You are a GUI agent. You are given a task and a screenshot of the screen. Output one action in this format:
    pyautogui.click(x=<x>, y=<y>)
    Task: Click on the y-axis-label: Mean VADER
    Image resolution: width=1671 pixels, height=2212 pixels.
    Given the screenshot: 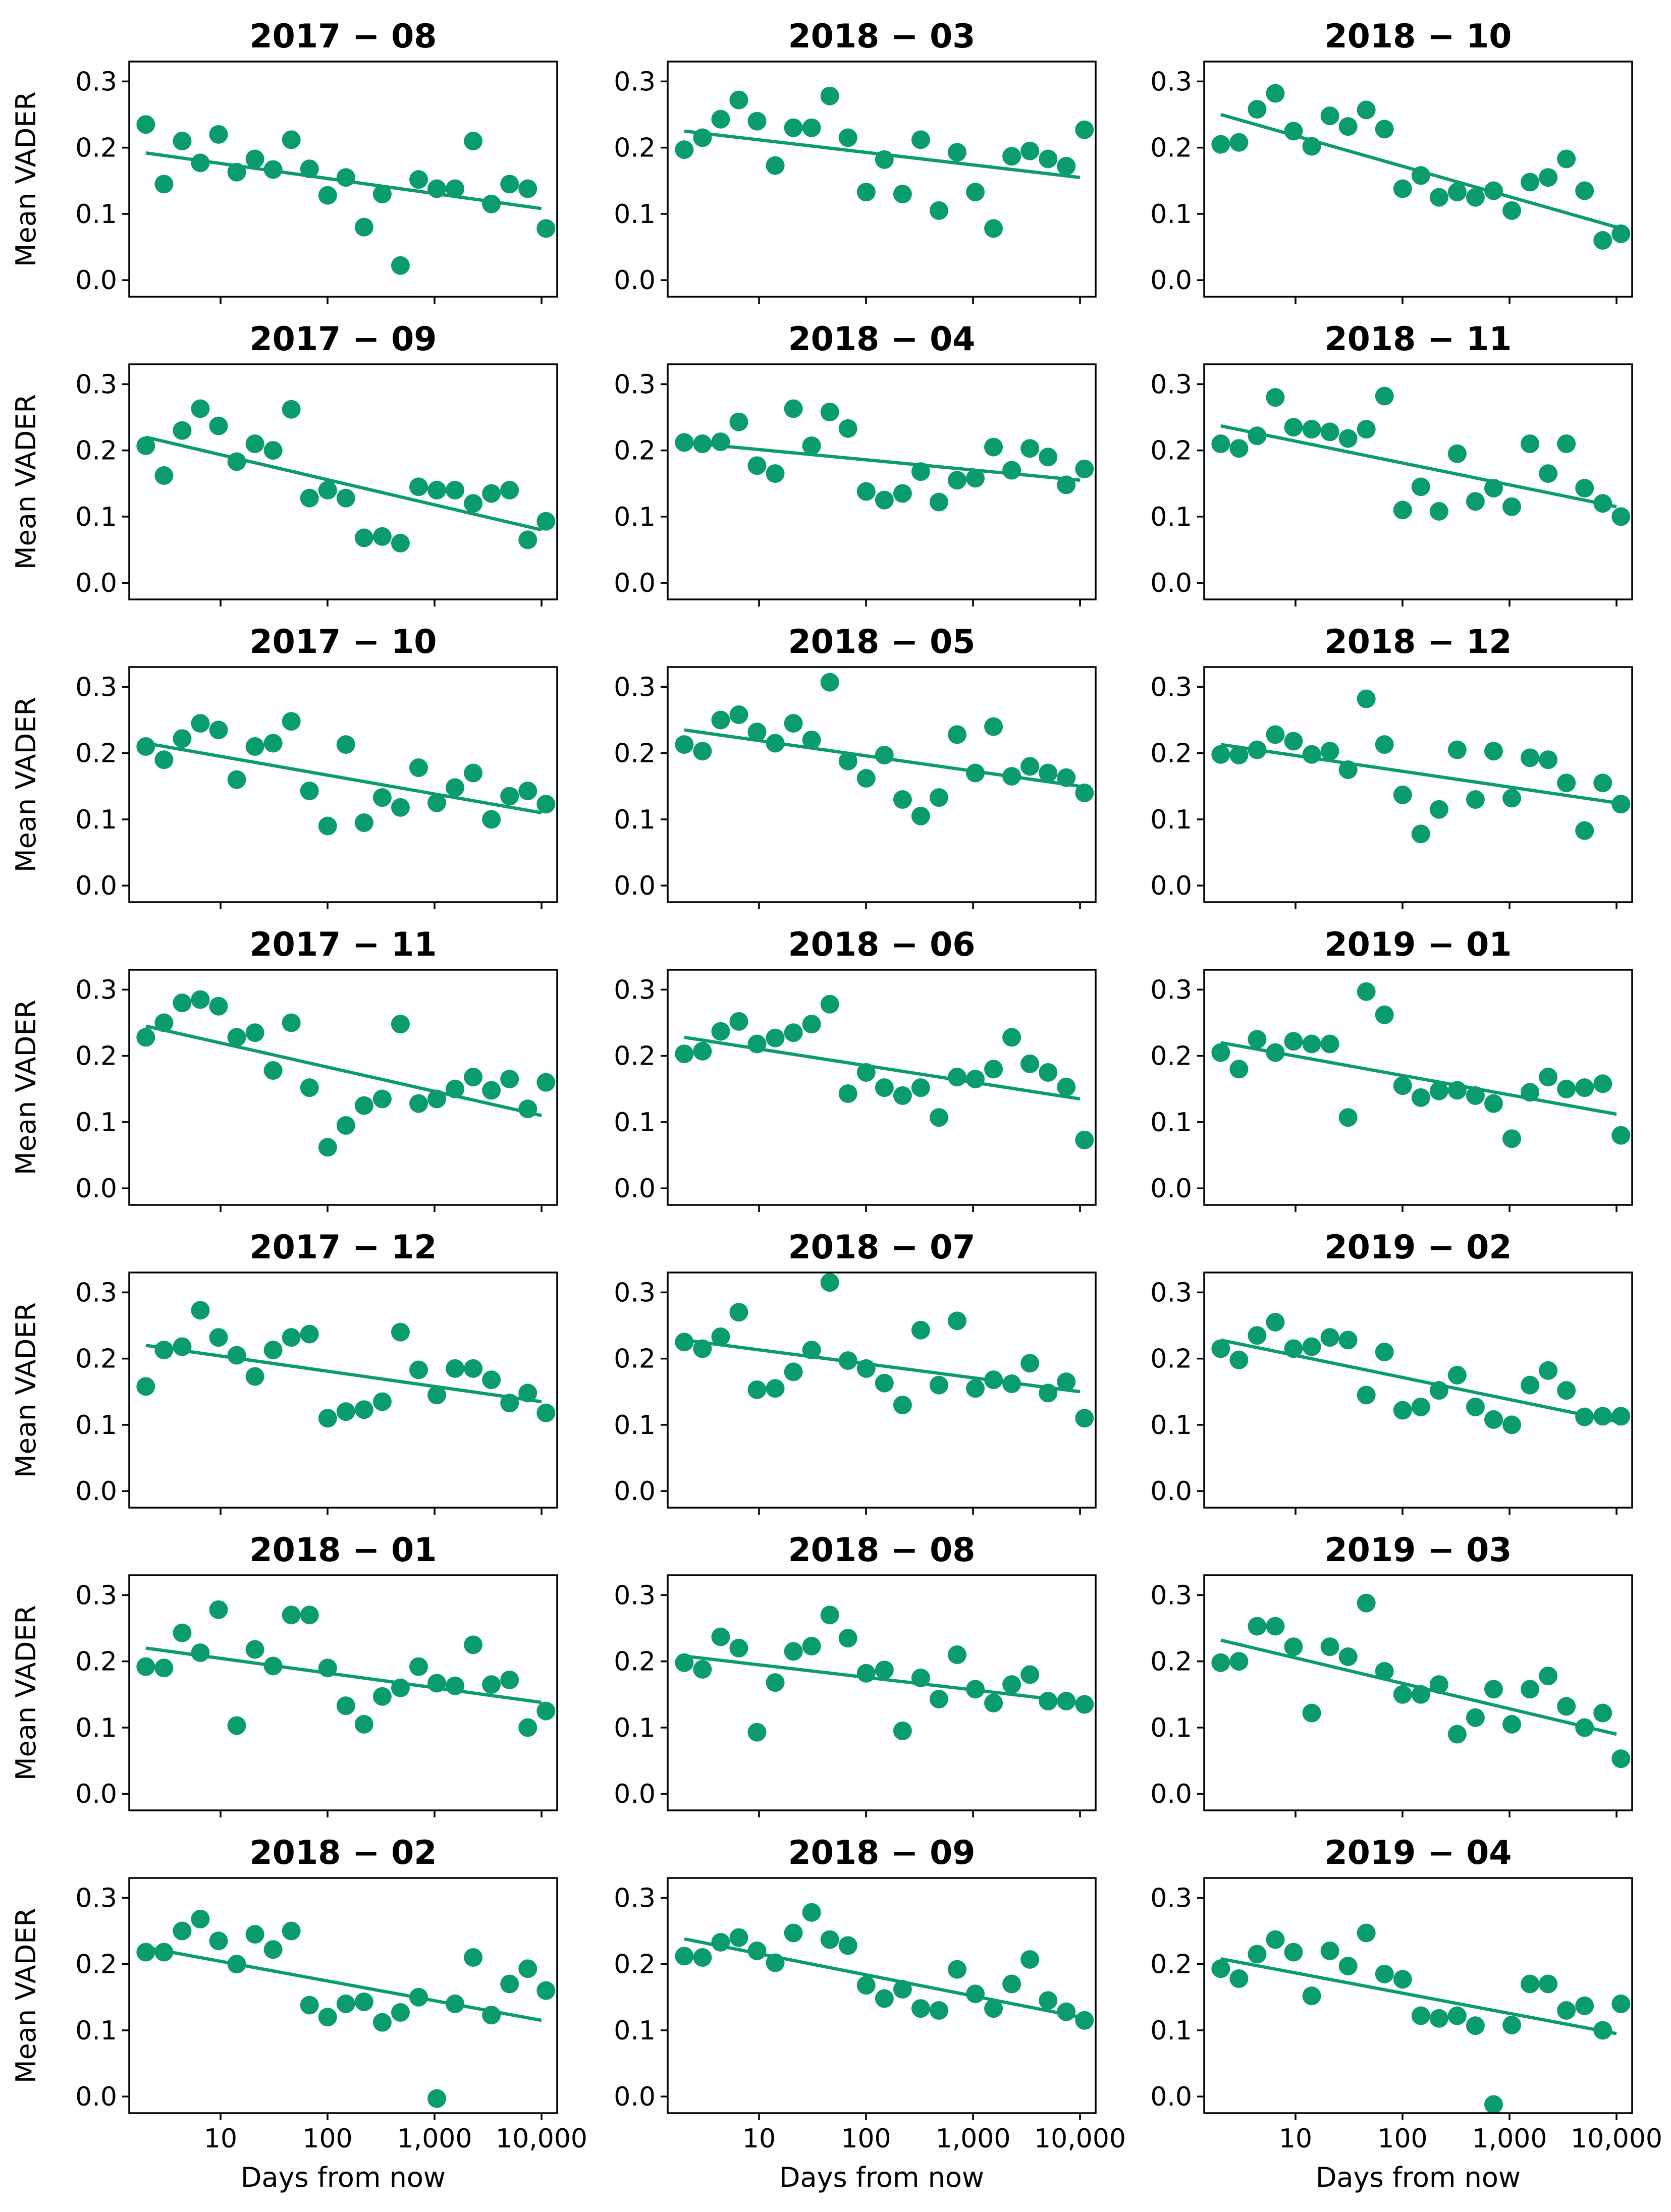 What is the action you would take?
    pyautogui.click(x=26, y=784)
    